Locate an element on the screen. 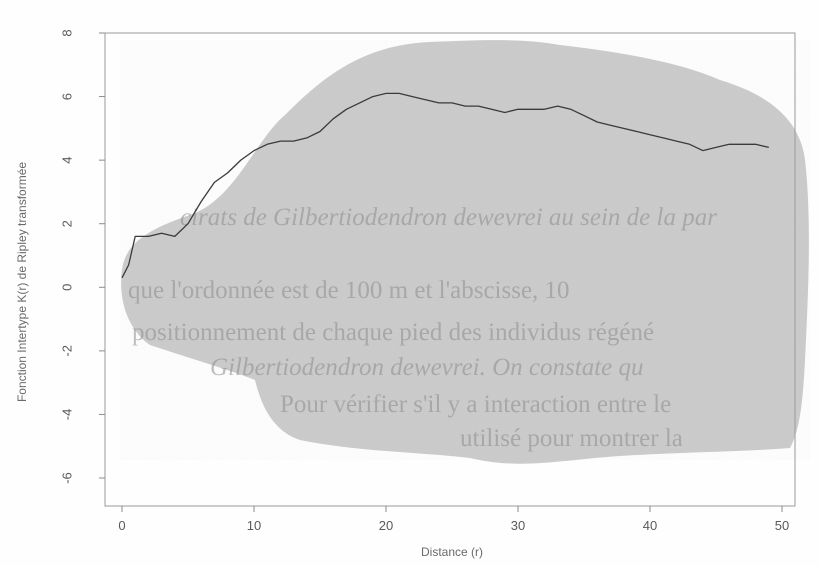 This screenshot has width=821, height=566. y-tick-label: -4 is located at coordinates (66, 415).